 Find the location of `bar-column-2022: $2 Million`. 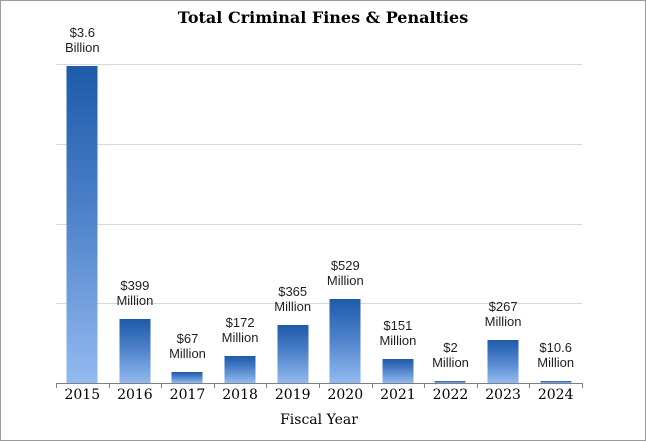

bar-column-2022: $2 Million is located at coordinates (450, 223).